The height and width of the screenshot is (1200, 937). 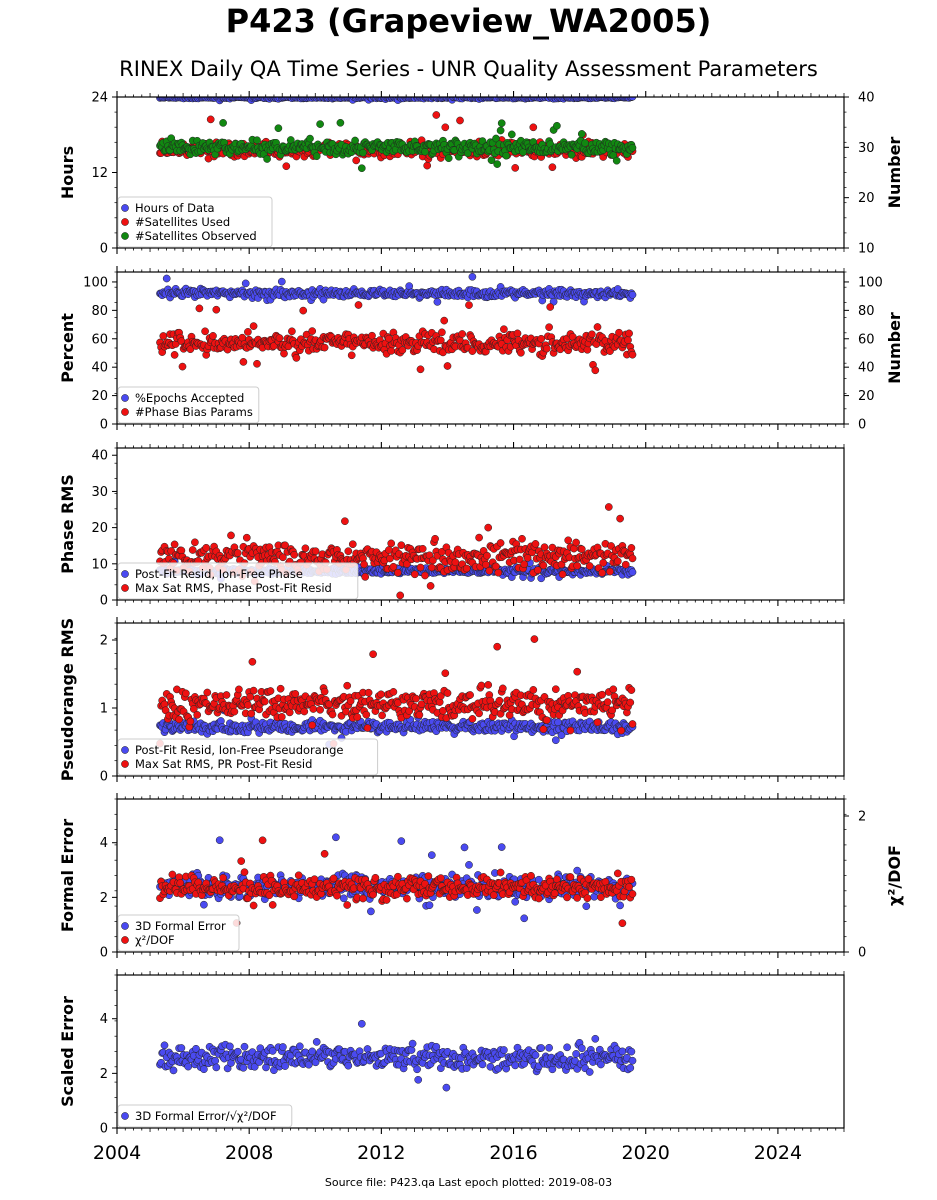 What do you see at coordinates (870, 282) in the screenshot?
I see `y2-tick-label: 100` at bounding box center [870, 282].